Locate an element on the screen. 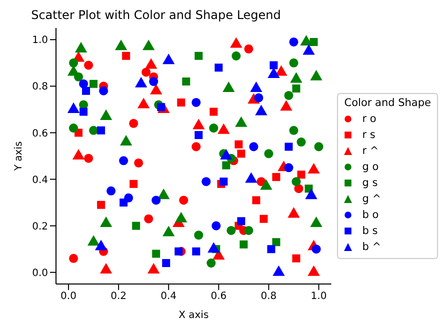 The image size is (448, 336). legend-label: g ^ is located at coordinates (372, 199).